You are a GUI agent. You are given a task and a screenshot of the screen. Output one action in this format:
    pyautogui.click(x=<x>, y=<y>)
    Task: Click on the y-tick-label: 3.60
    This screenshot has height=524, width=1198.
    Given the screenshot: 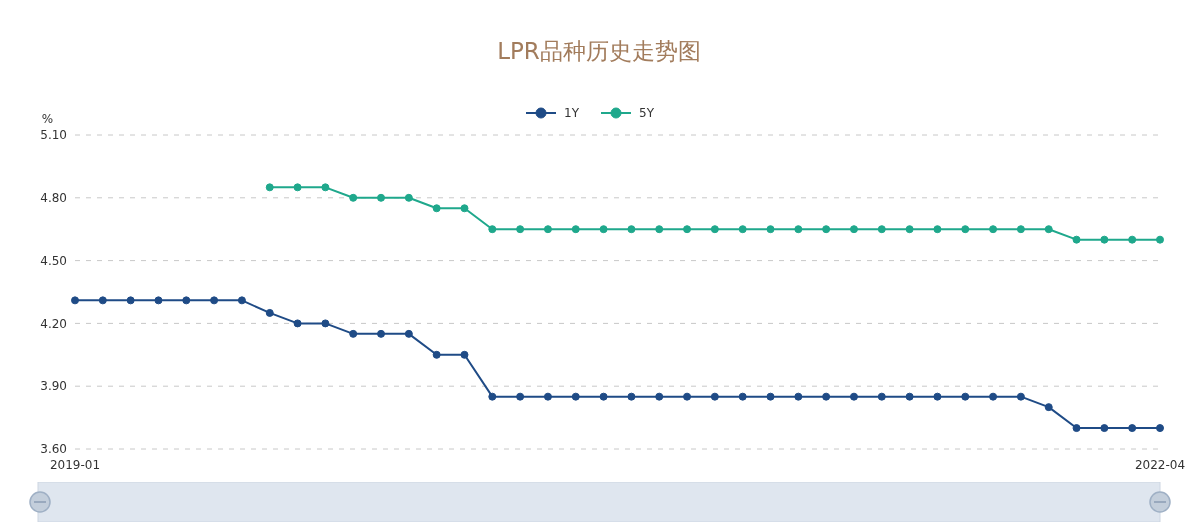 What is the action you would take?
    pyautogui.click(x=53, y=449)
    